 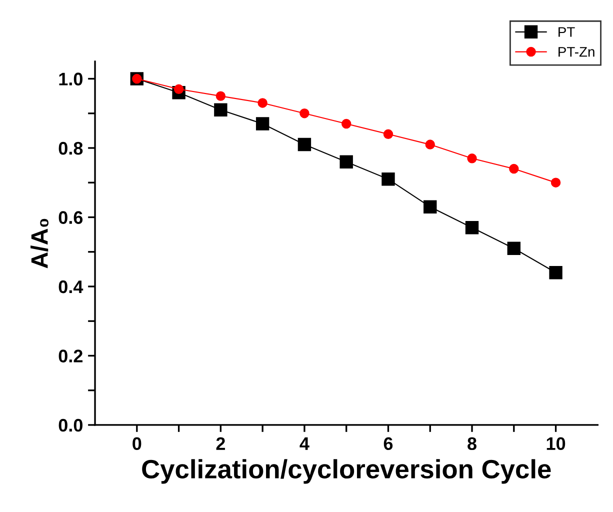 What do you see at coordinates (388, 443) in the screenshot?
I see `x-tick-label: 6` at bounding box center [388, 443].